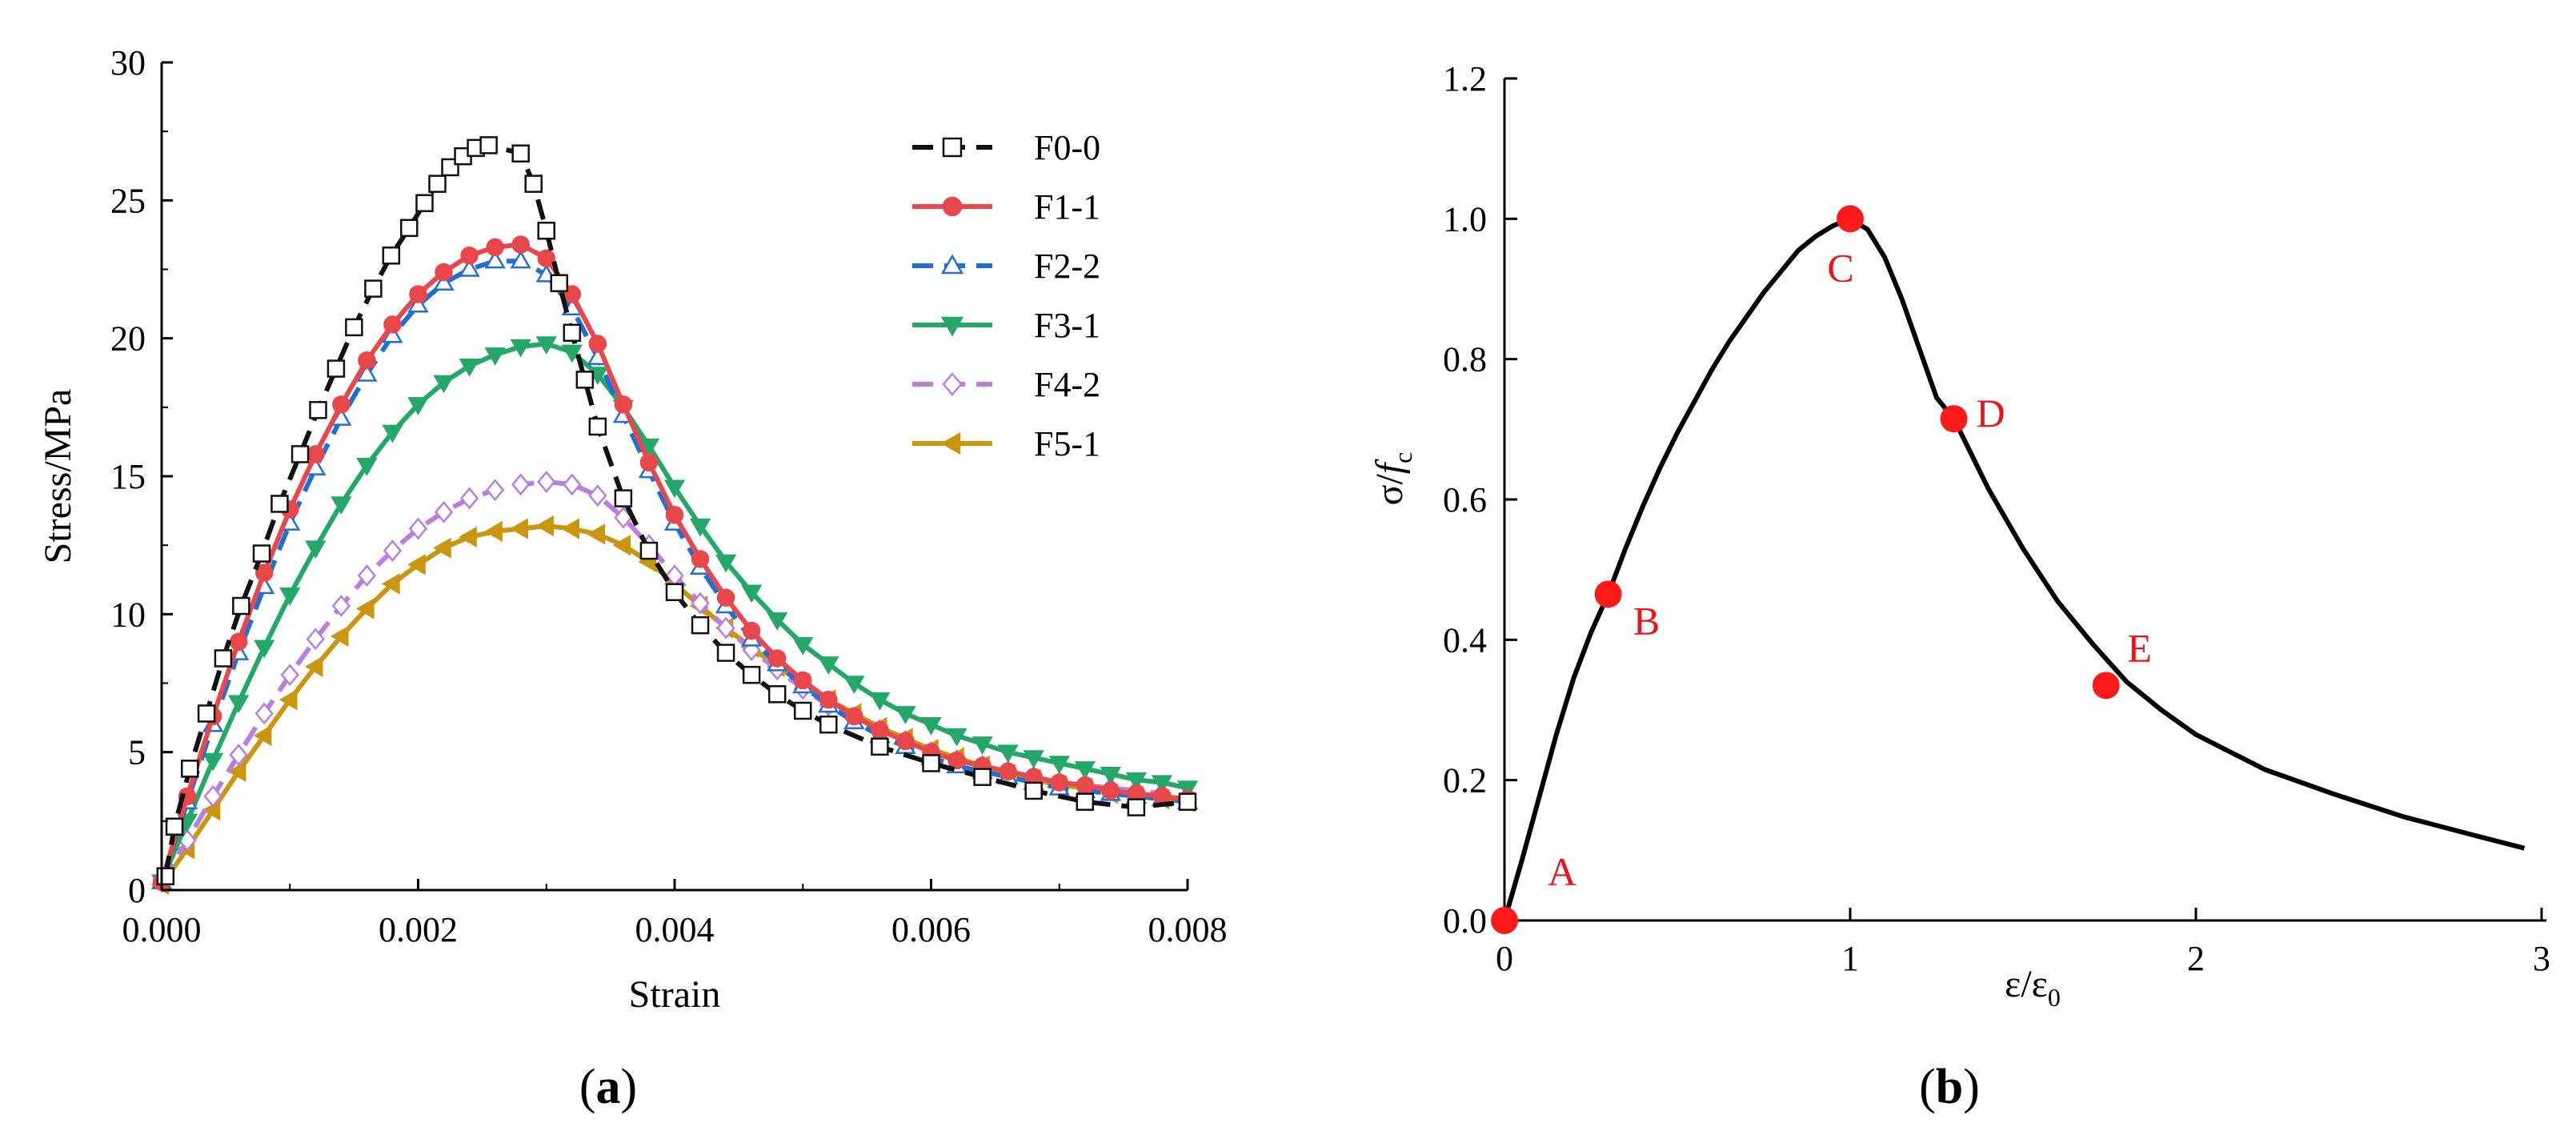 The height and width of the screenshot is (1127, 2576). What do you see at coordinates (1067, 207) in the screenshot?
I see `legend-label: F1-1` at bounding box center [1067, 207].